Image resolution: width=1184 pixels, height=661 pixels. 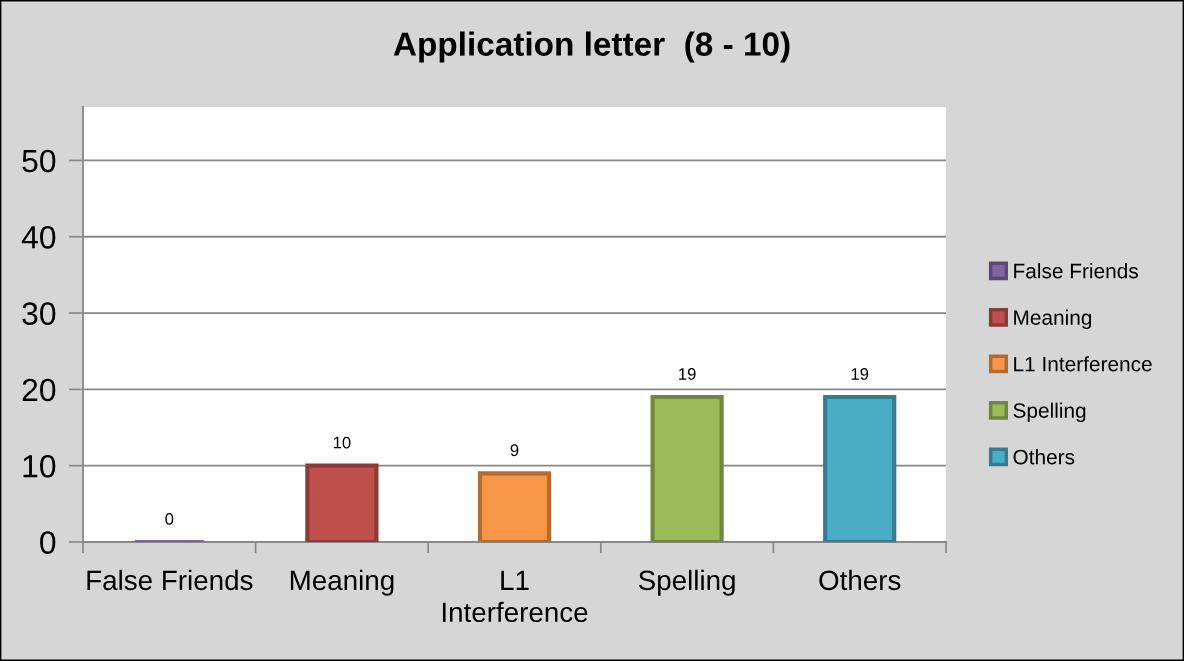 What do you see at coordinates (342, 582) in the screenshot?
I see `x-tick-label: Meaning` at bounding box center [342, 582].